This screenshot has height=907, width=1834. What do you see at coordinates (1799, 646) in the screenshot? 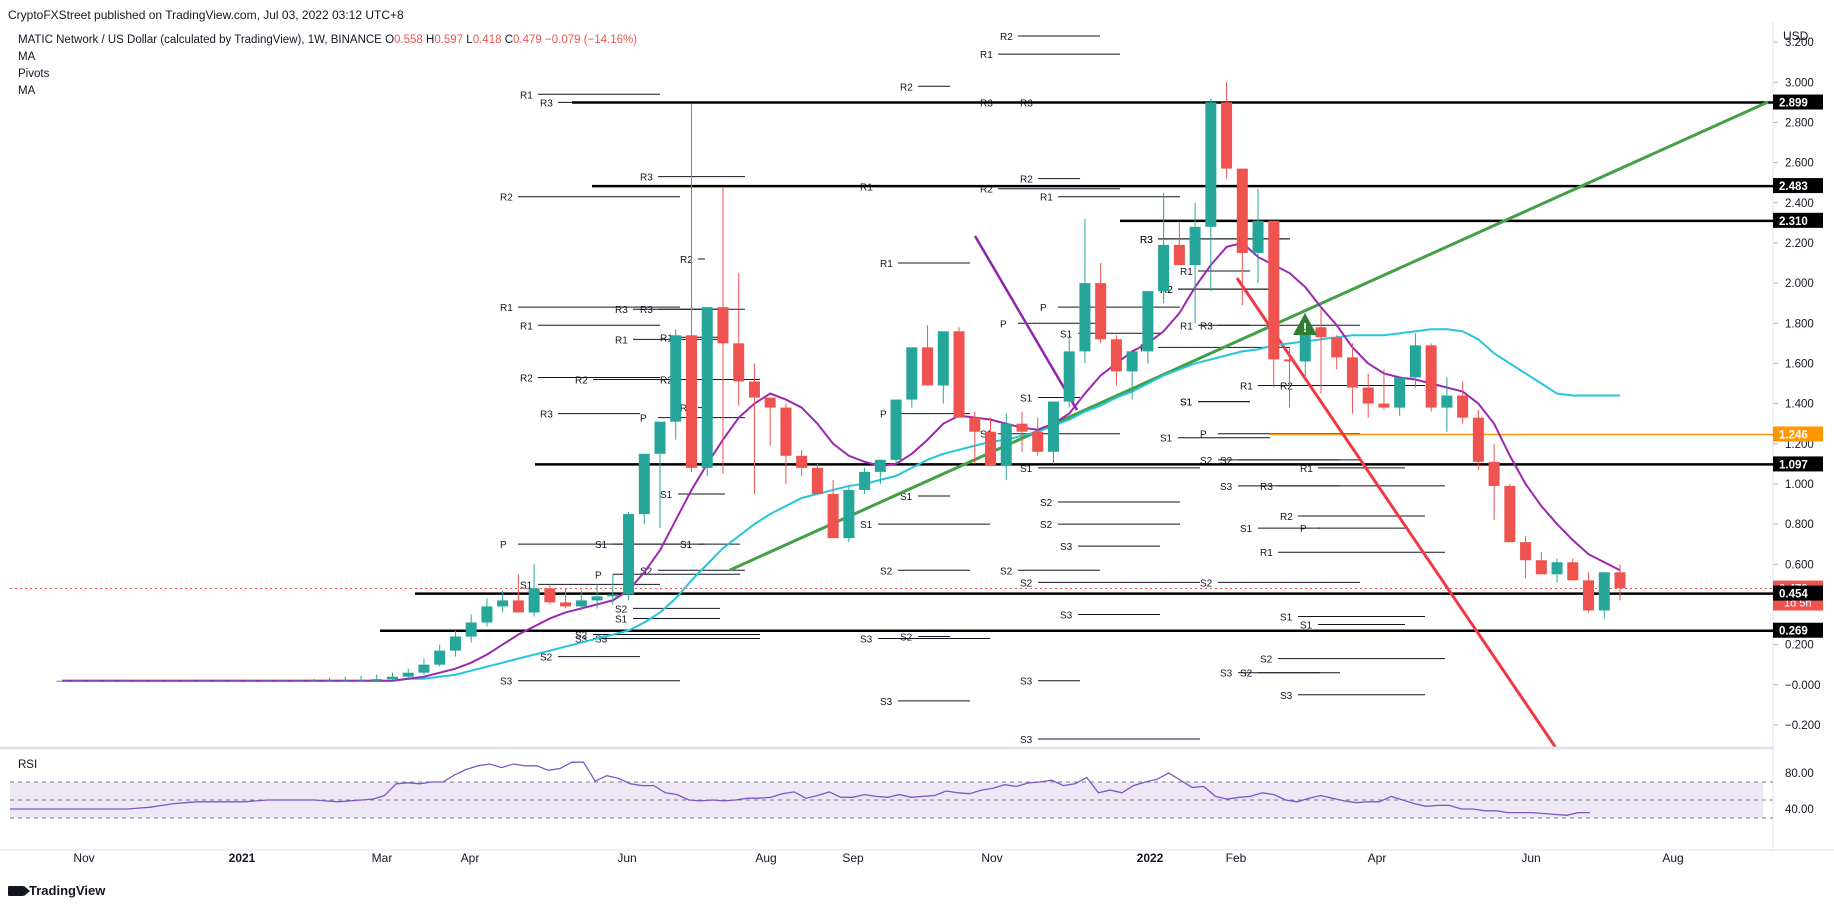
I see `price-tick-label: 0.200` at bounding box center [1799, 646].